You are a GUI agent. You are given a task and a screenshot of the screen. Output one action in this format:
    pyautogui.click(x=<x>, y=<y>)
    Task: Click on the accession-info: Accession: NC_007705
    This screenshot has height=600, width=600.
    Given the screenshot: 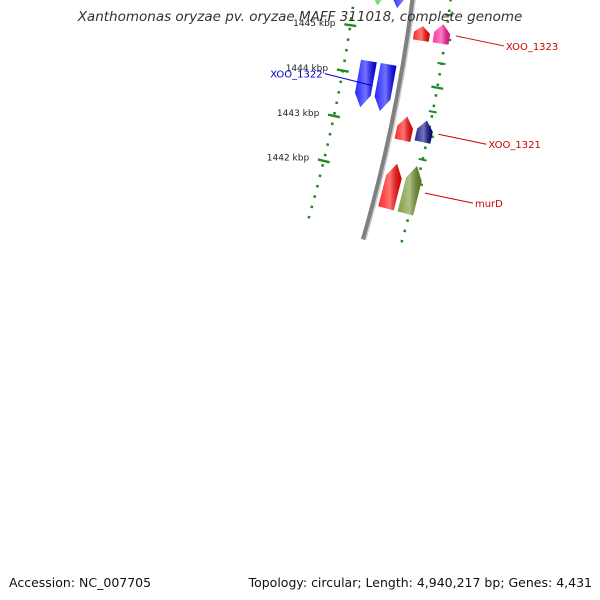 What is the action you would take?
    pyautogui.click(x=80, y=582)
    